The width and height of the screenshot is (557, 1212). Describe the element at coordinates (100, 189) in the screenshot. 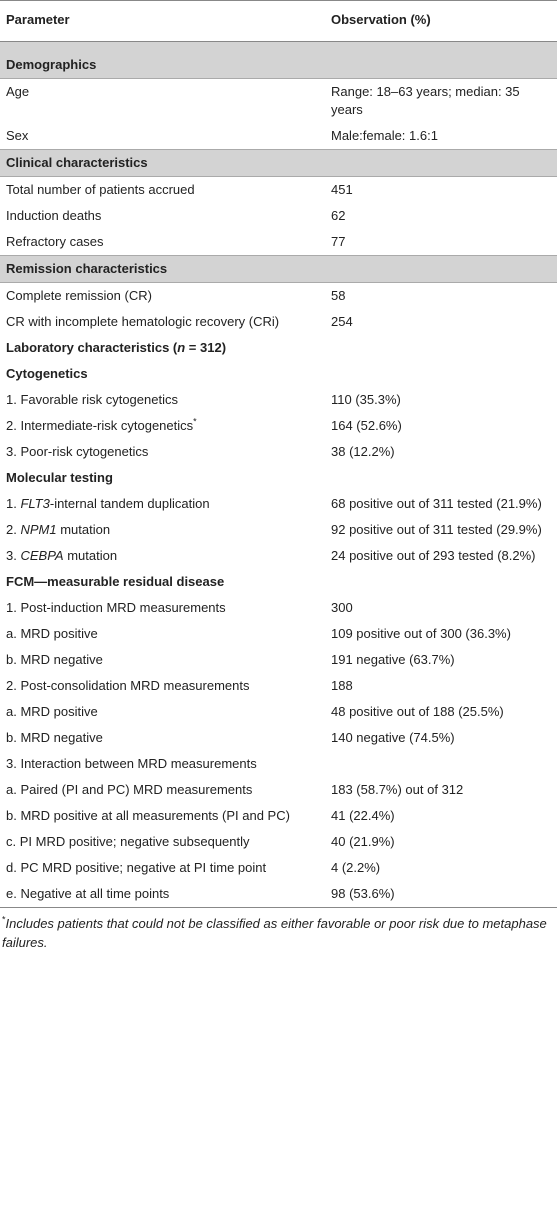

I see `table-cell: Total number of patients accrued` at that location.